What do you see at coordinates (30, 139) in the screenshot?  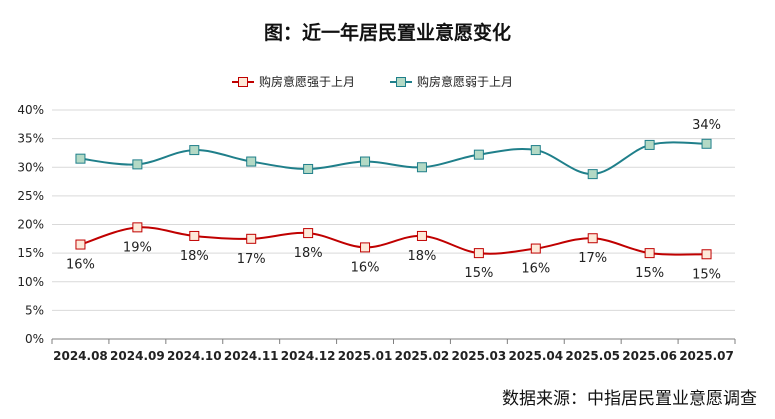 I see `y-tick-label: 35%` at bounding box center [30, 139].